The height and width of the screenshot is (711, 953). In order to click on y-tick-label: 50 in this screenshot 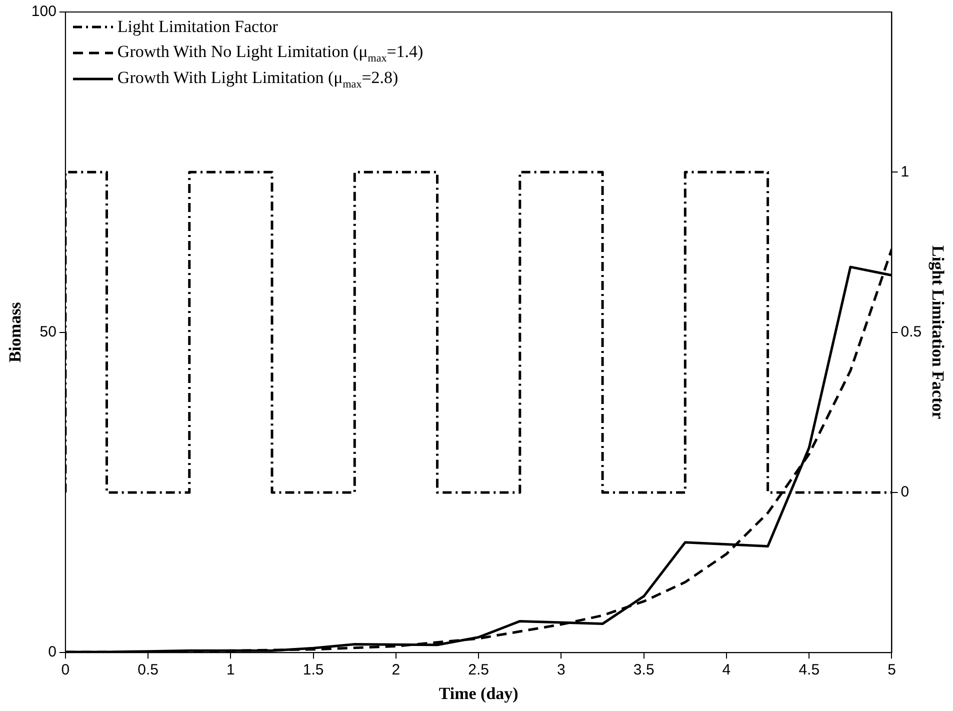, I will do `click(48, 331)`.